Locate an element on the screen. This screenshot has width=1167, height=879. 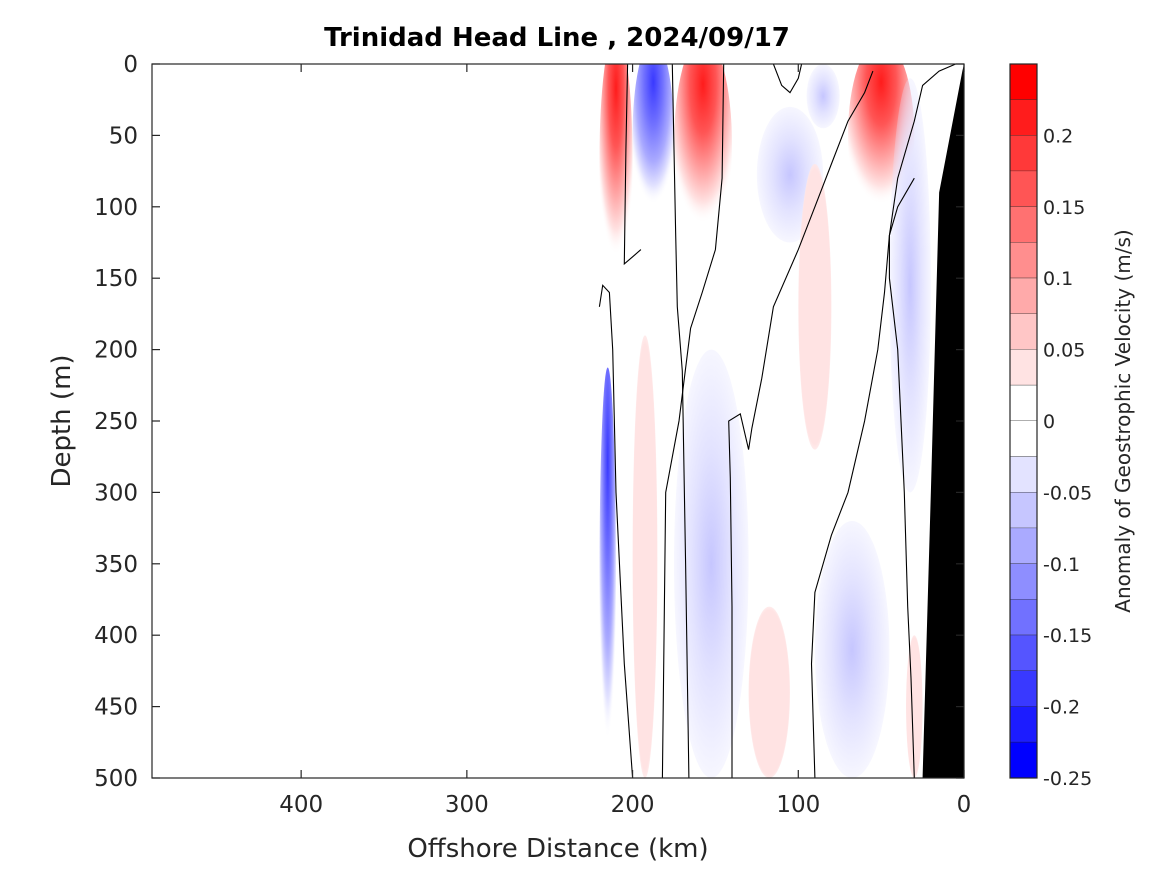
x-tick-label-1: 300 is located at coordinates (467, 805).